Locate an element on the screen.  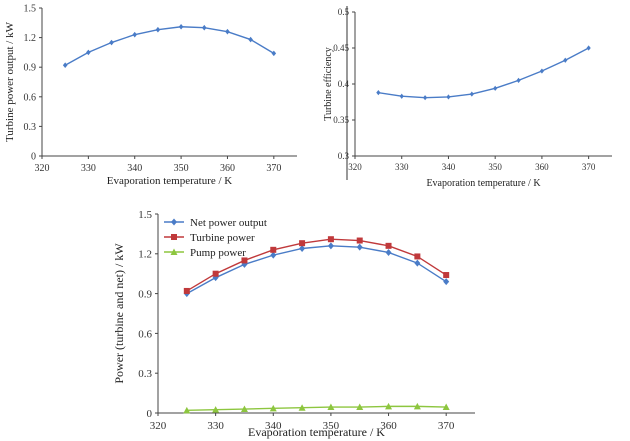
y-axis-title: Turbine efficiency is located at coordinates (328, 84).